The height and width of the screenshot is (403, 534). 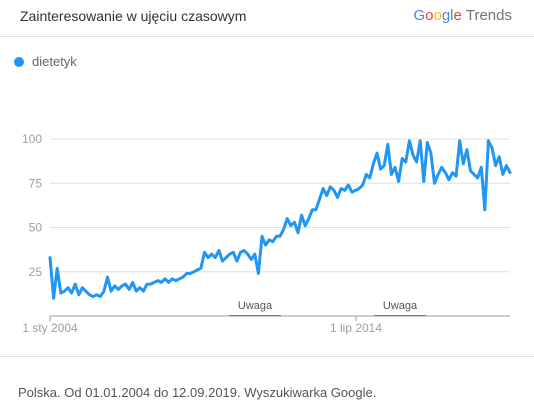 What do you see at coordinates (54, 61) in the screenshot?
I see `legend-label: dietetyk` at bounding box center [54, 61].